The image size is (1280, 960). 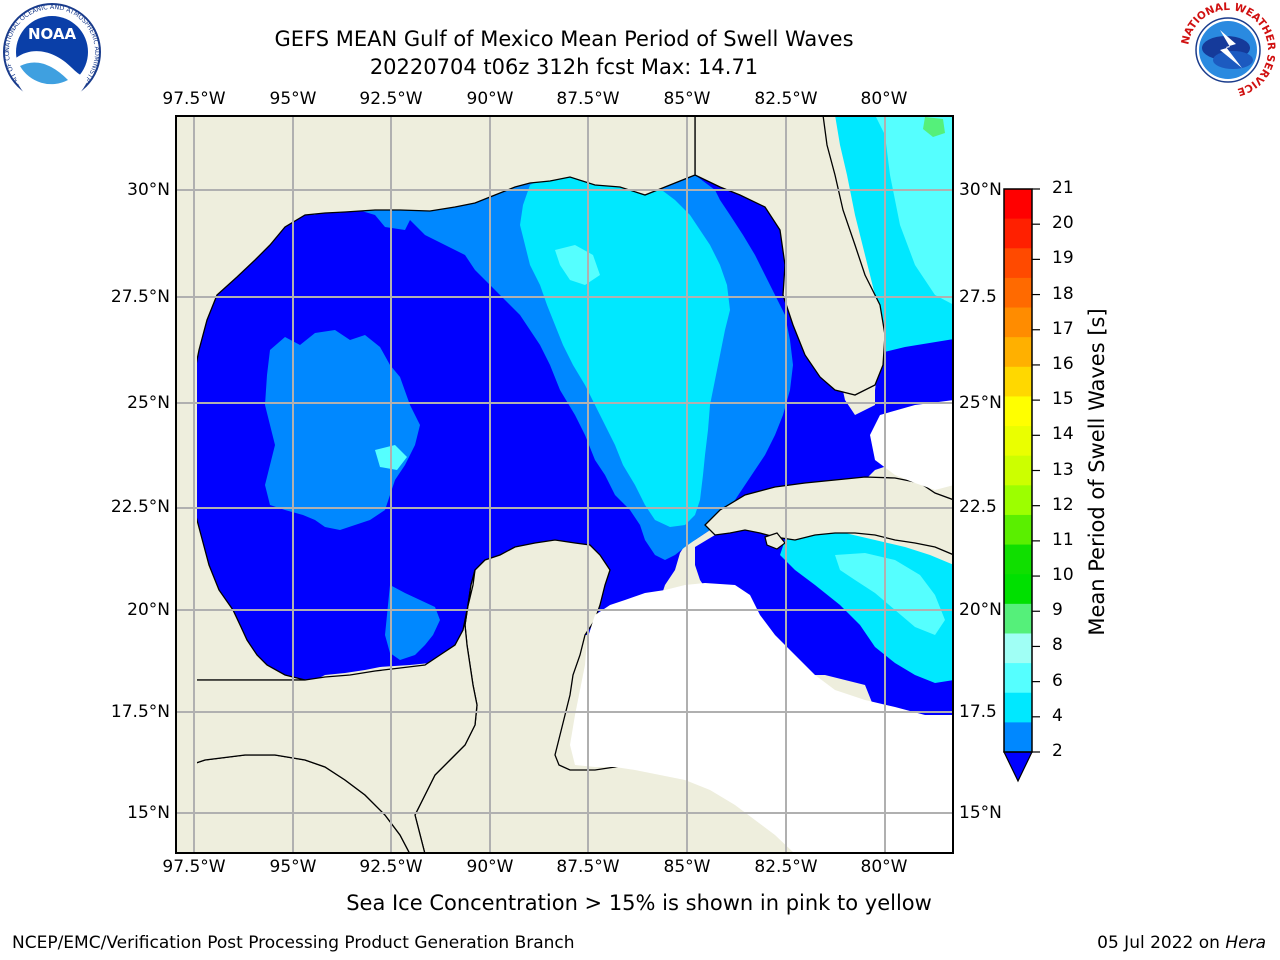 What do you see at coordinates (1063, 469) in the screenshot?
I see `colorbar-tick-label: 13` at bounding box center [1063, 469].